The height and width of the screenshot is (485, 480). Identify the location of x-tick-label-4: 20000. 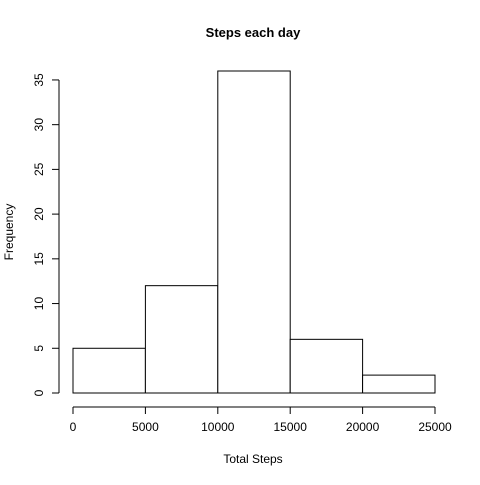
(363, 427).